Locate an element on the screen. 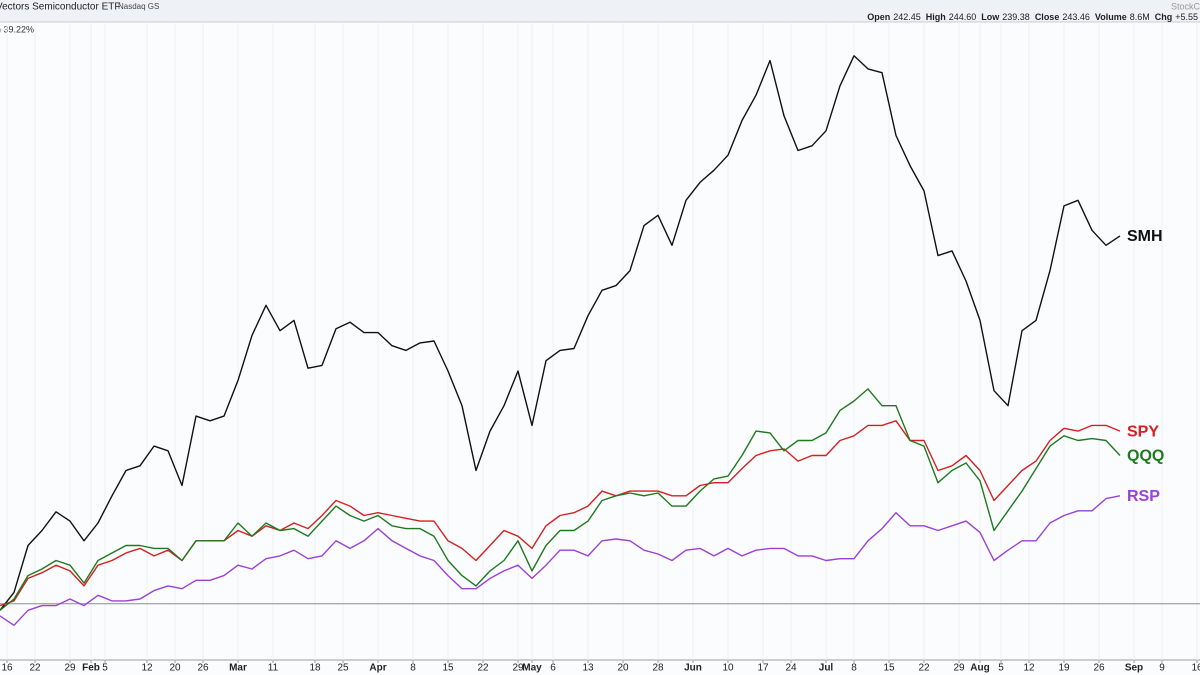  quote-value: 239.38 is located at coordinates (1016, 17).